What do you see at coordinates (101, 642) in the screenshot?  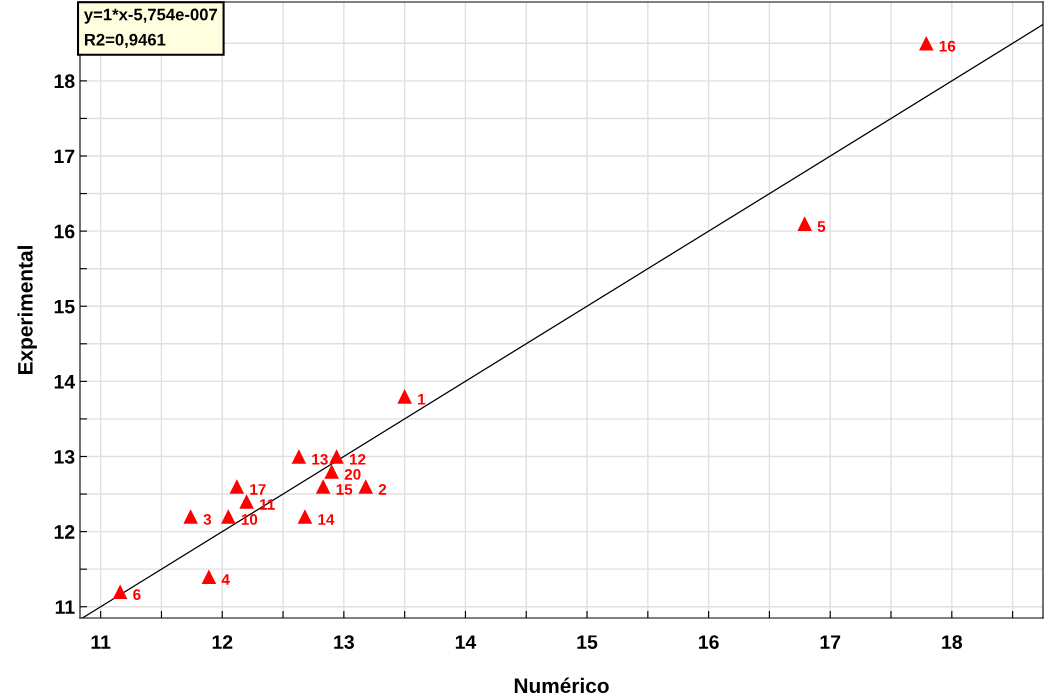 I see `x-tick-label: 11` at bounding box center [101, 642].